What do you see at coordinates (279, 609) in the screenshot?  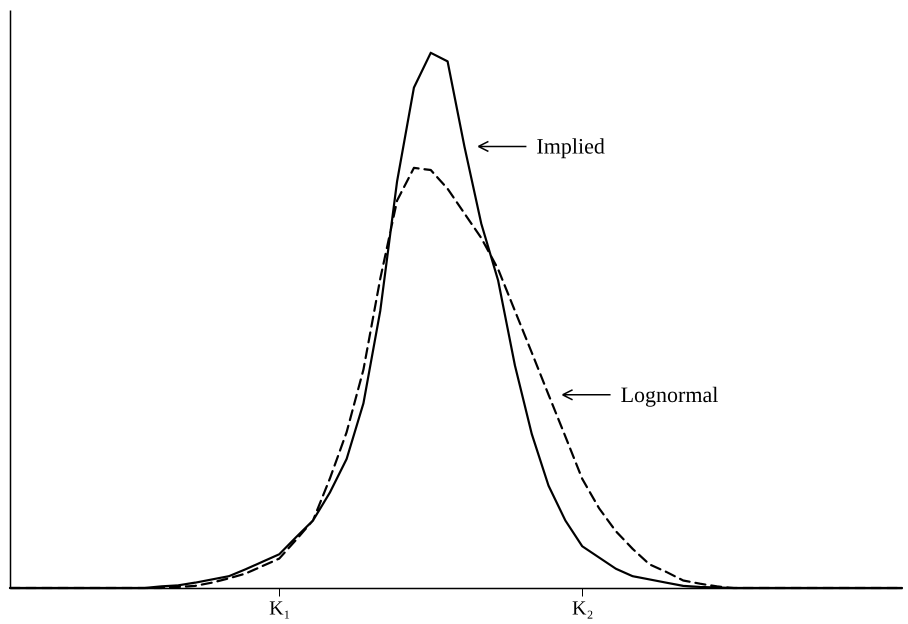 I see `x-tick-label: K₁` at bounding box center [279, 609].